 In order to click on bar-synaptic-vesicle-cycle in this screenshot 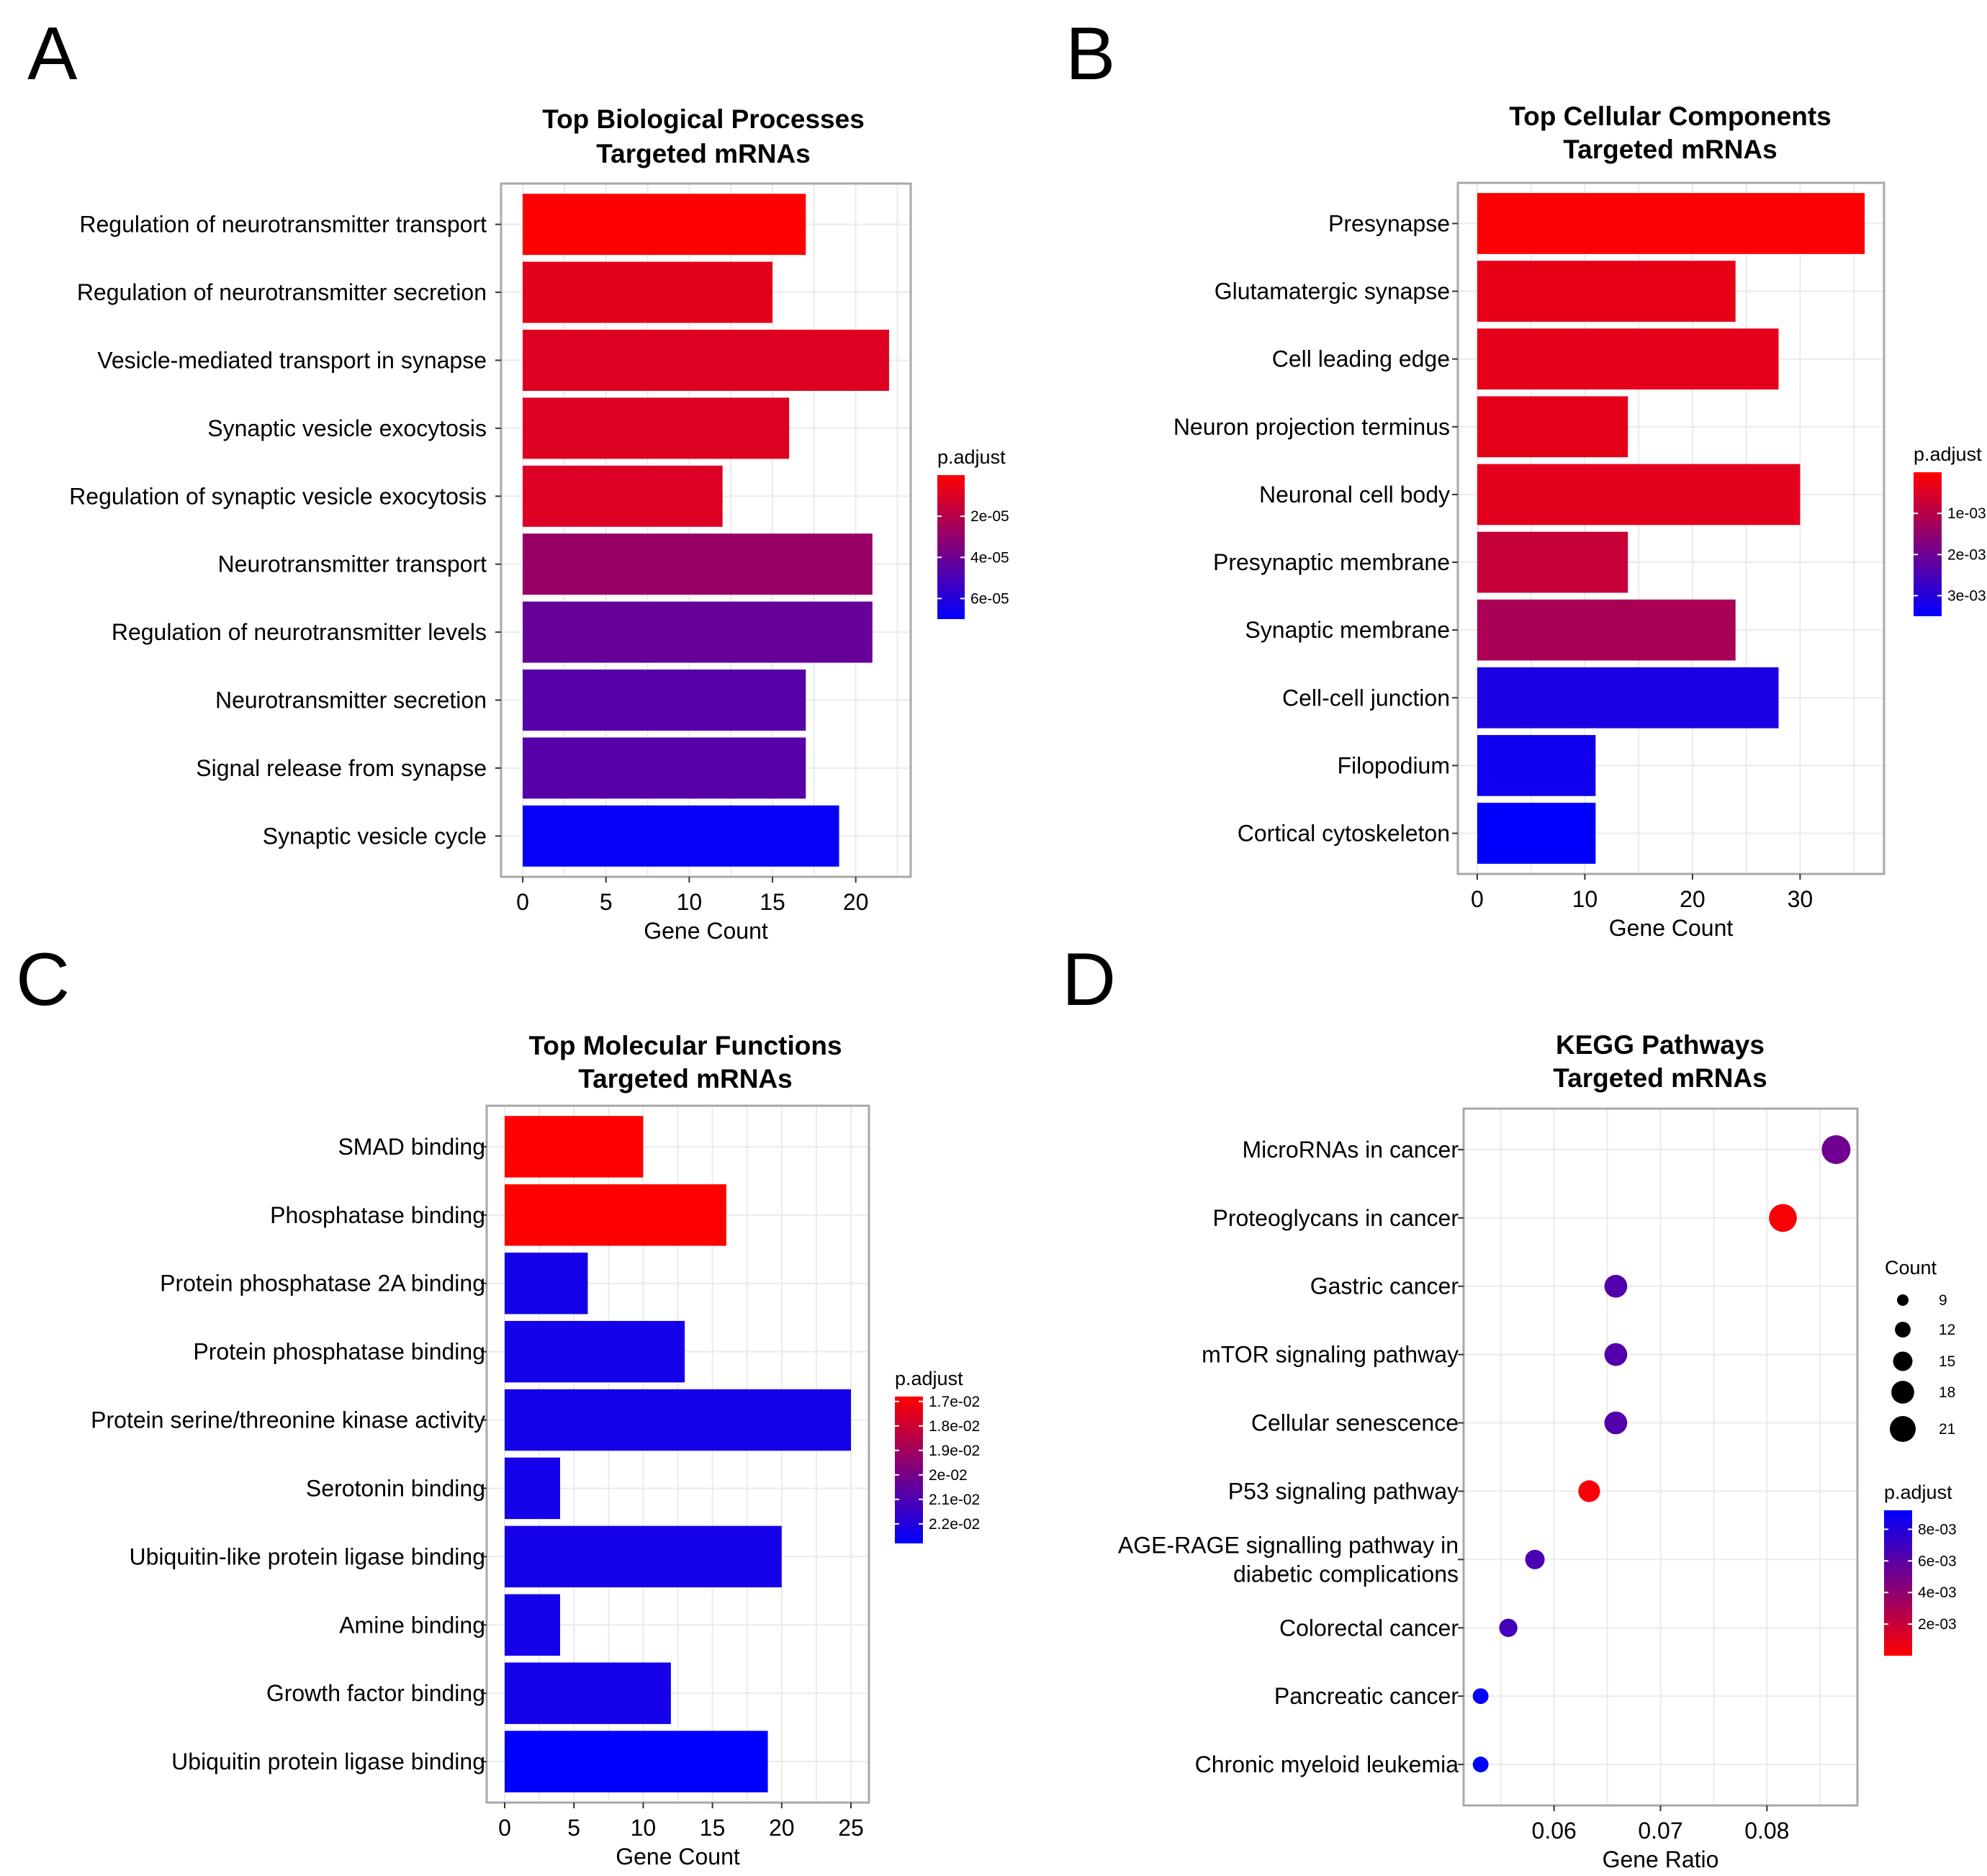, I will do `click(681, 836)`.